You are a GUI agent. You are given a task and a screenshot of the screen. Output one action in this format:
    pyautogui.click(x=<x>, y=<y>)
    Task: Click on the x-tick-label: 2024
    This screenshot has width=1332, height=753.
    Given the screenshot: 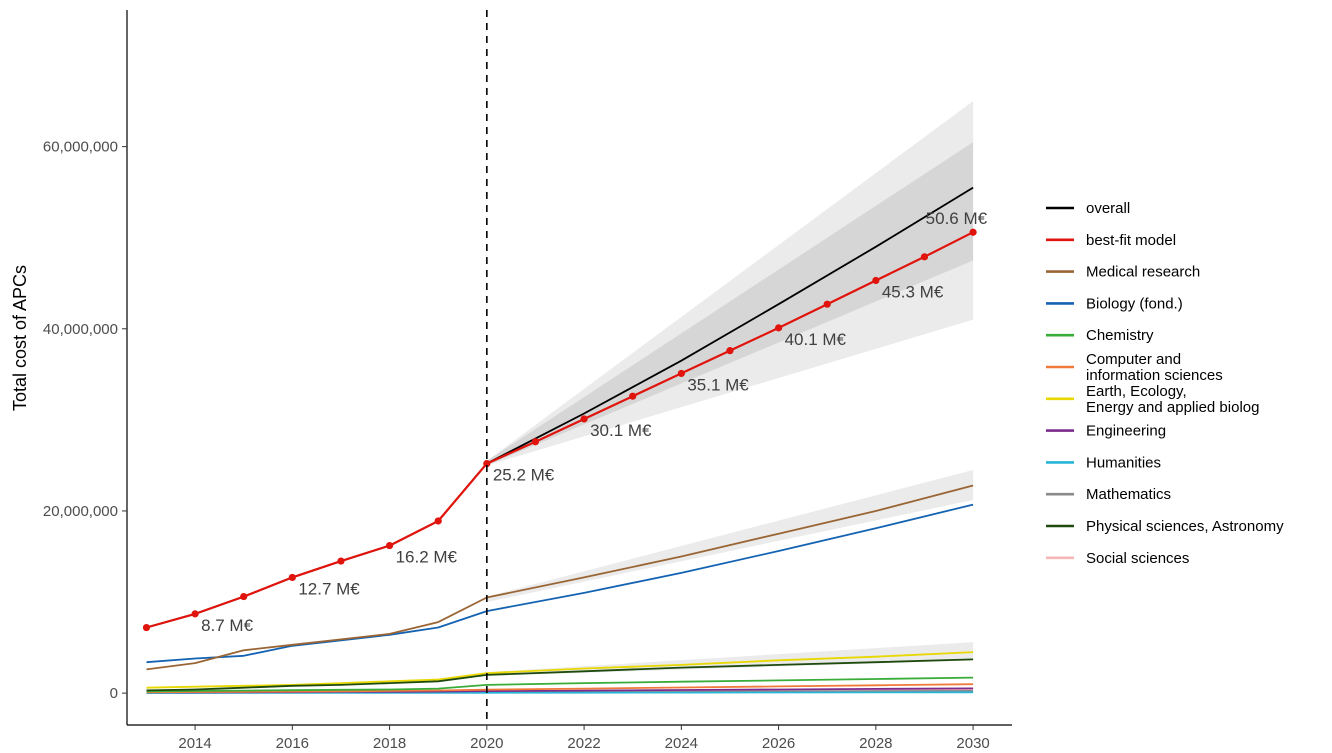 What is the action you would take?
    pyautogui.click(x=681, y=743)
    